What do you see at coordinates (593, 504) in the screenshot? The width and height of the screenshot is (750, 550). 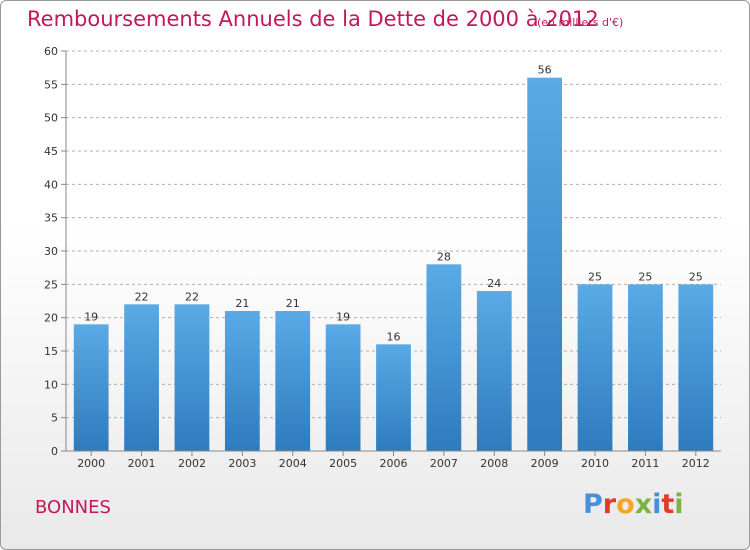 I see `logo-letter: P` at bounding box center [593, 504].